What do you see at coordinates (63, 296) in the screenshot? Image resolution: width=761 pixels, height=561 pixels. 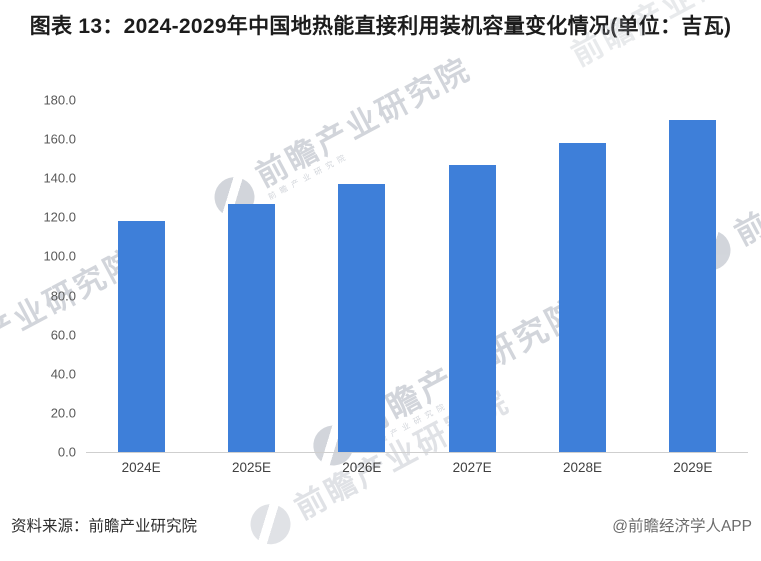 I see `y-axis-tick-label: 80.0` at bounding box center [63, 296].